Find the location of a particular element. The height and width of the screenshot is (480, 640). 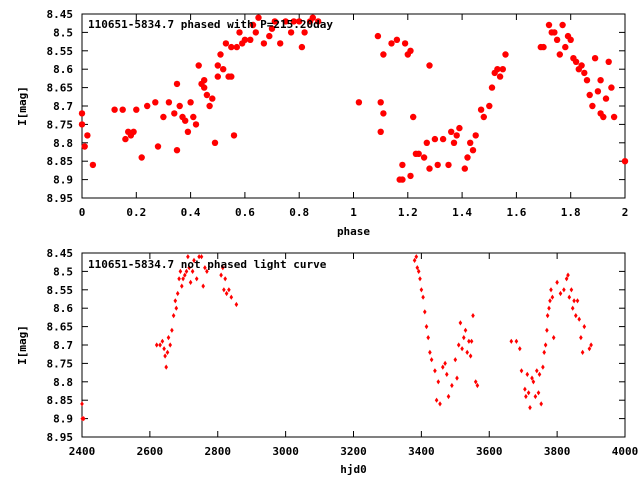

x-tick-label: 0 is located at coordinates (82, 212).